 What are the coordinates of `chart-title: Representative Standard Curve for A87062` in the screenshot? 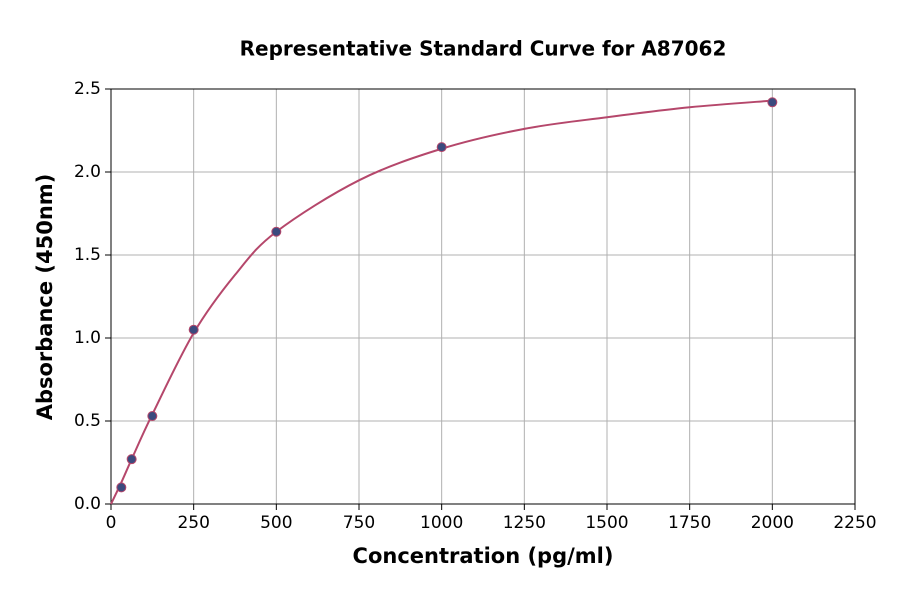 It's located at (483, 49).